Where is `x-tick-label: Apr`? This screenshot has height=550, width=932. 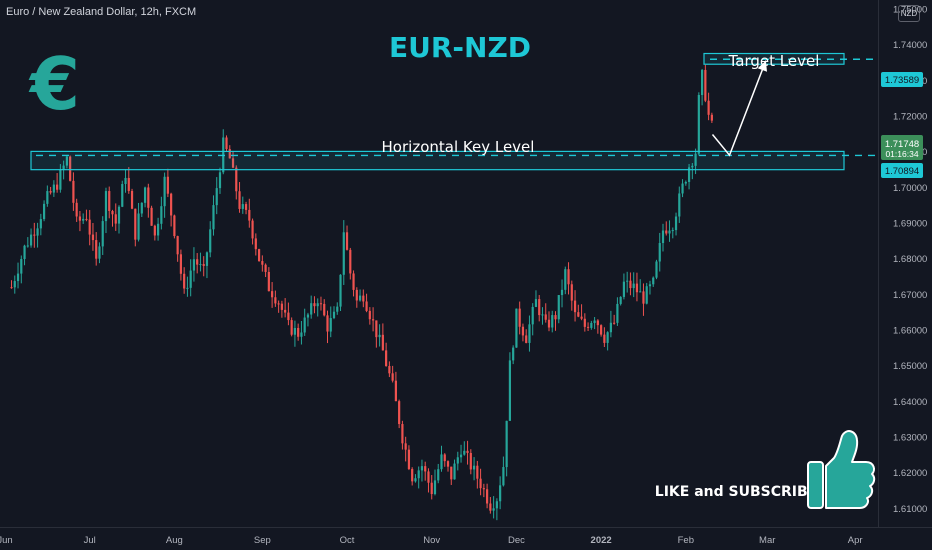
x-tick-label: Apr is located at coordinates (855, 540).